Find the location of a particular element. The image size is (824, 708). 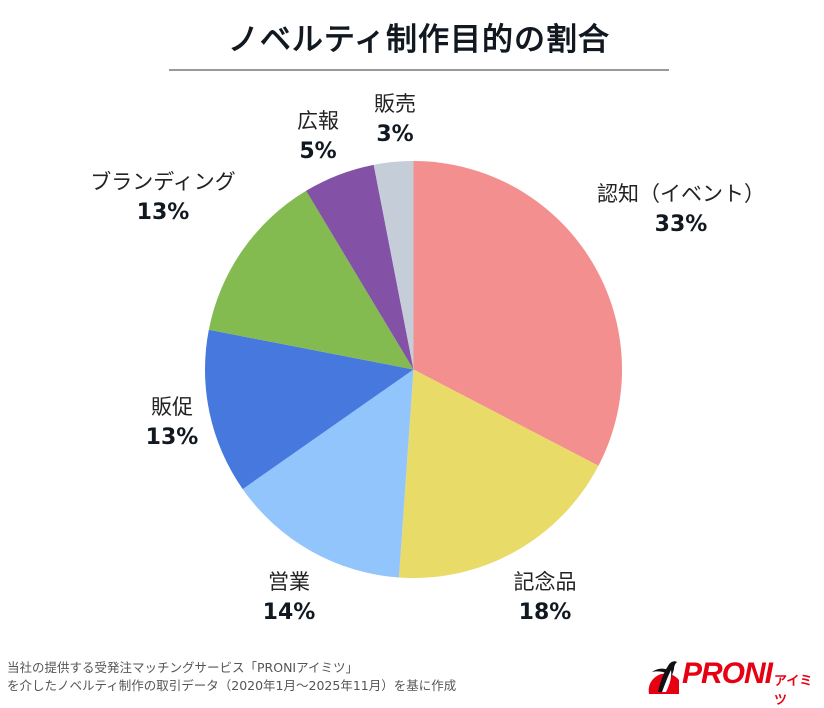

slice-label-percent: 18% is located at coordinates (545, 612).